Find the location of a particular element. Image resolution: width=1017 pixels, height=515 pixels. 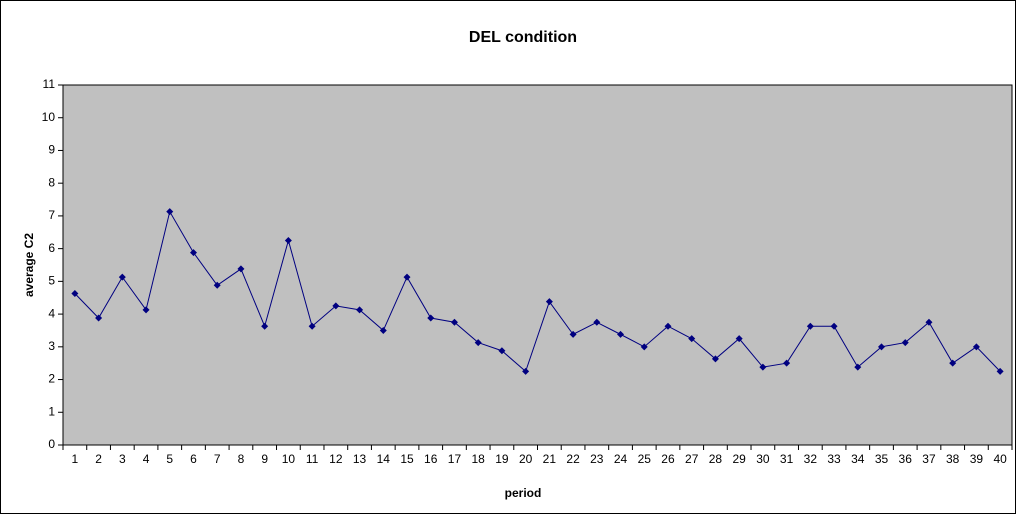

x-tick-label: 32 is located at coordinates (811, 459).